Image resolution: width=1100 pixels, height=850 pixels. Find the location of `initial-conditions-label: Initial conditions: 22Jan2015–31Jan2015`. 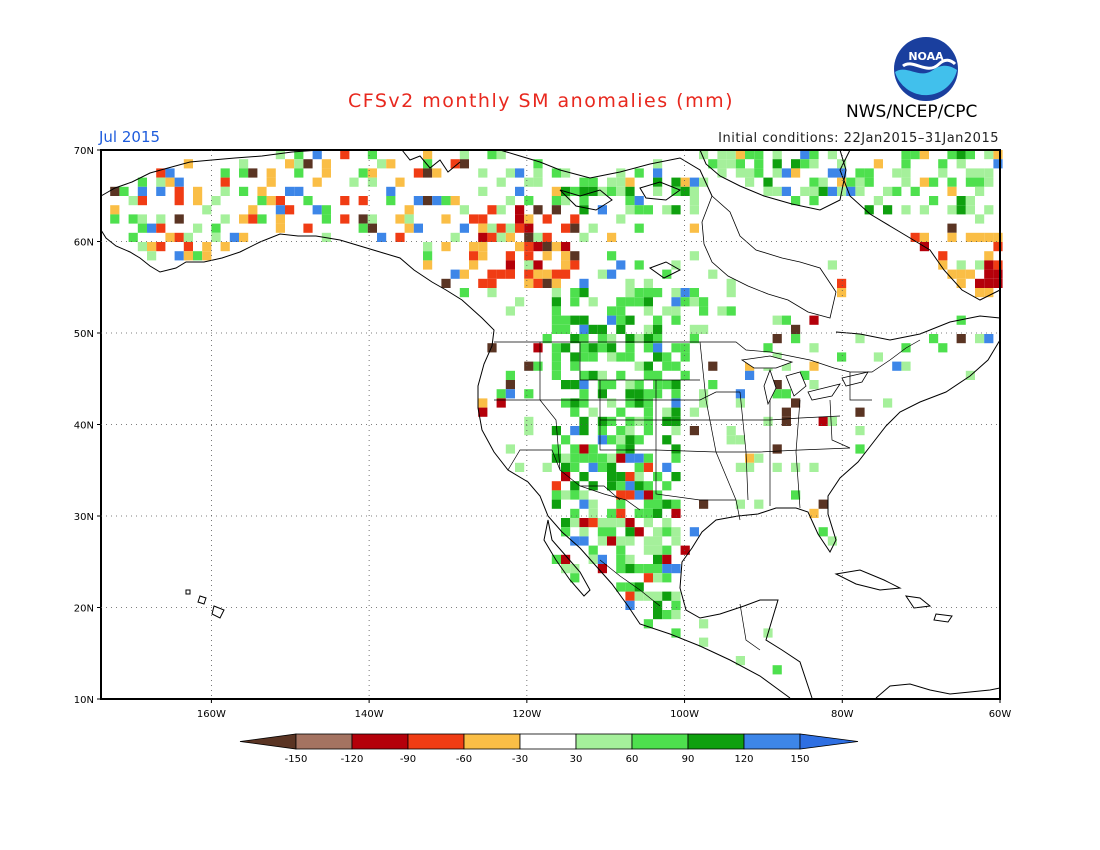

initial-conditions-label: Initial conditions: 22Jan2015–31Jan2015 is located at coordinates (858, 138).